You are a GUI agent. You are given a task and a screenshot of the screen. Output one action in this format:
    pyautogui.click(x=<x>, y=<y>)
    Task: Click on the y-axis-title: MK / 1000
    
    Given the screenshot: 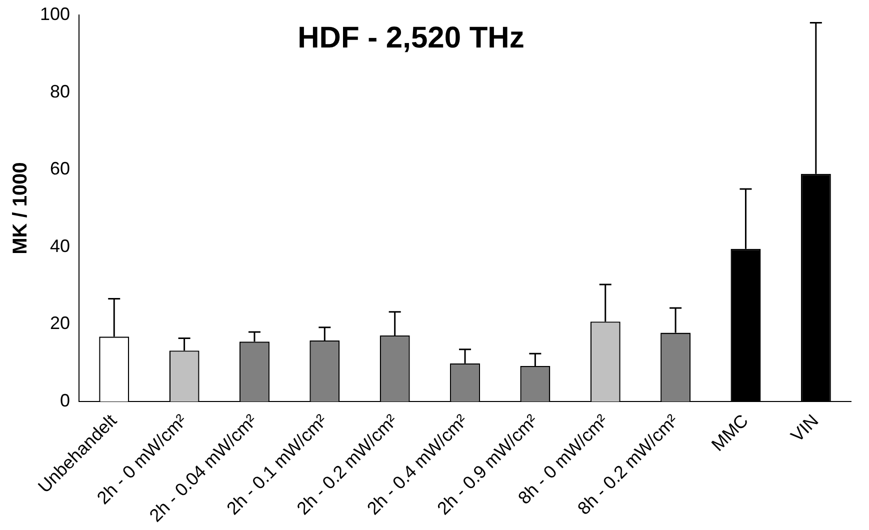 What is the action you would take?
    pyautogui.click(x=21, y=208)
    